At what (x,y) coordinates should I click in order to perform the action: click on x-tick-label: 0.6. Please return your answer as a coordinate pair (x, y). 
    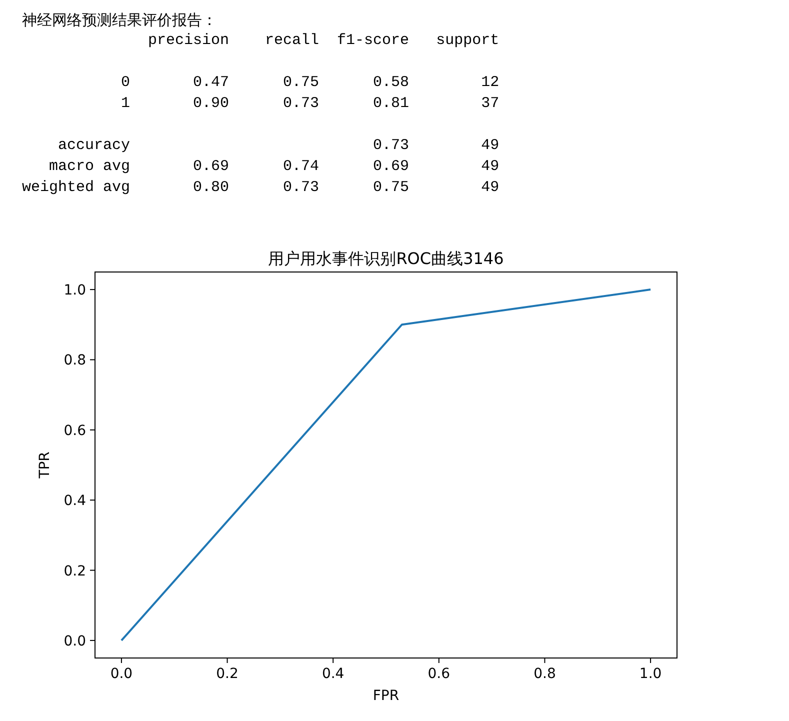
    Looking at the image, I should click on (439, 674).